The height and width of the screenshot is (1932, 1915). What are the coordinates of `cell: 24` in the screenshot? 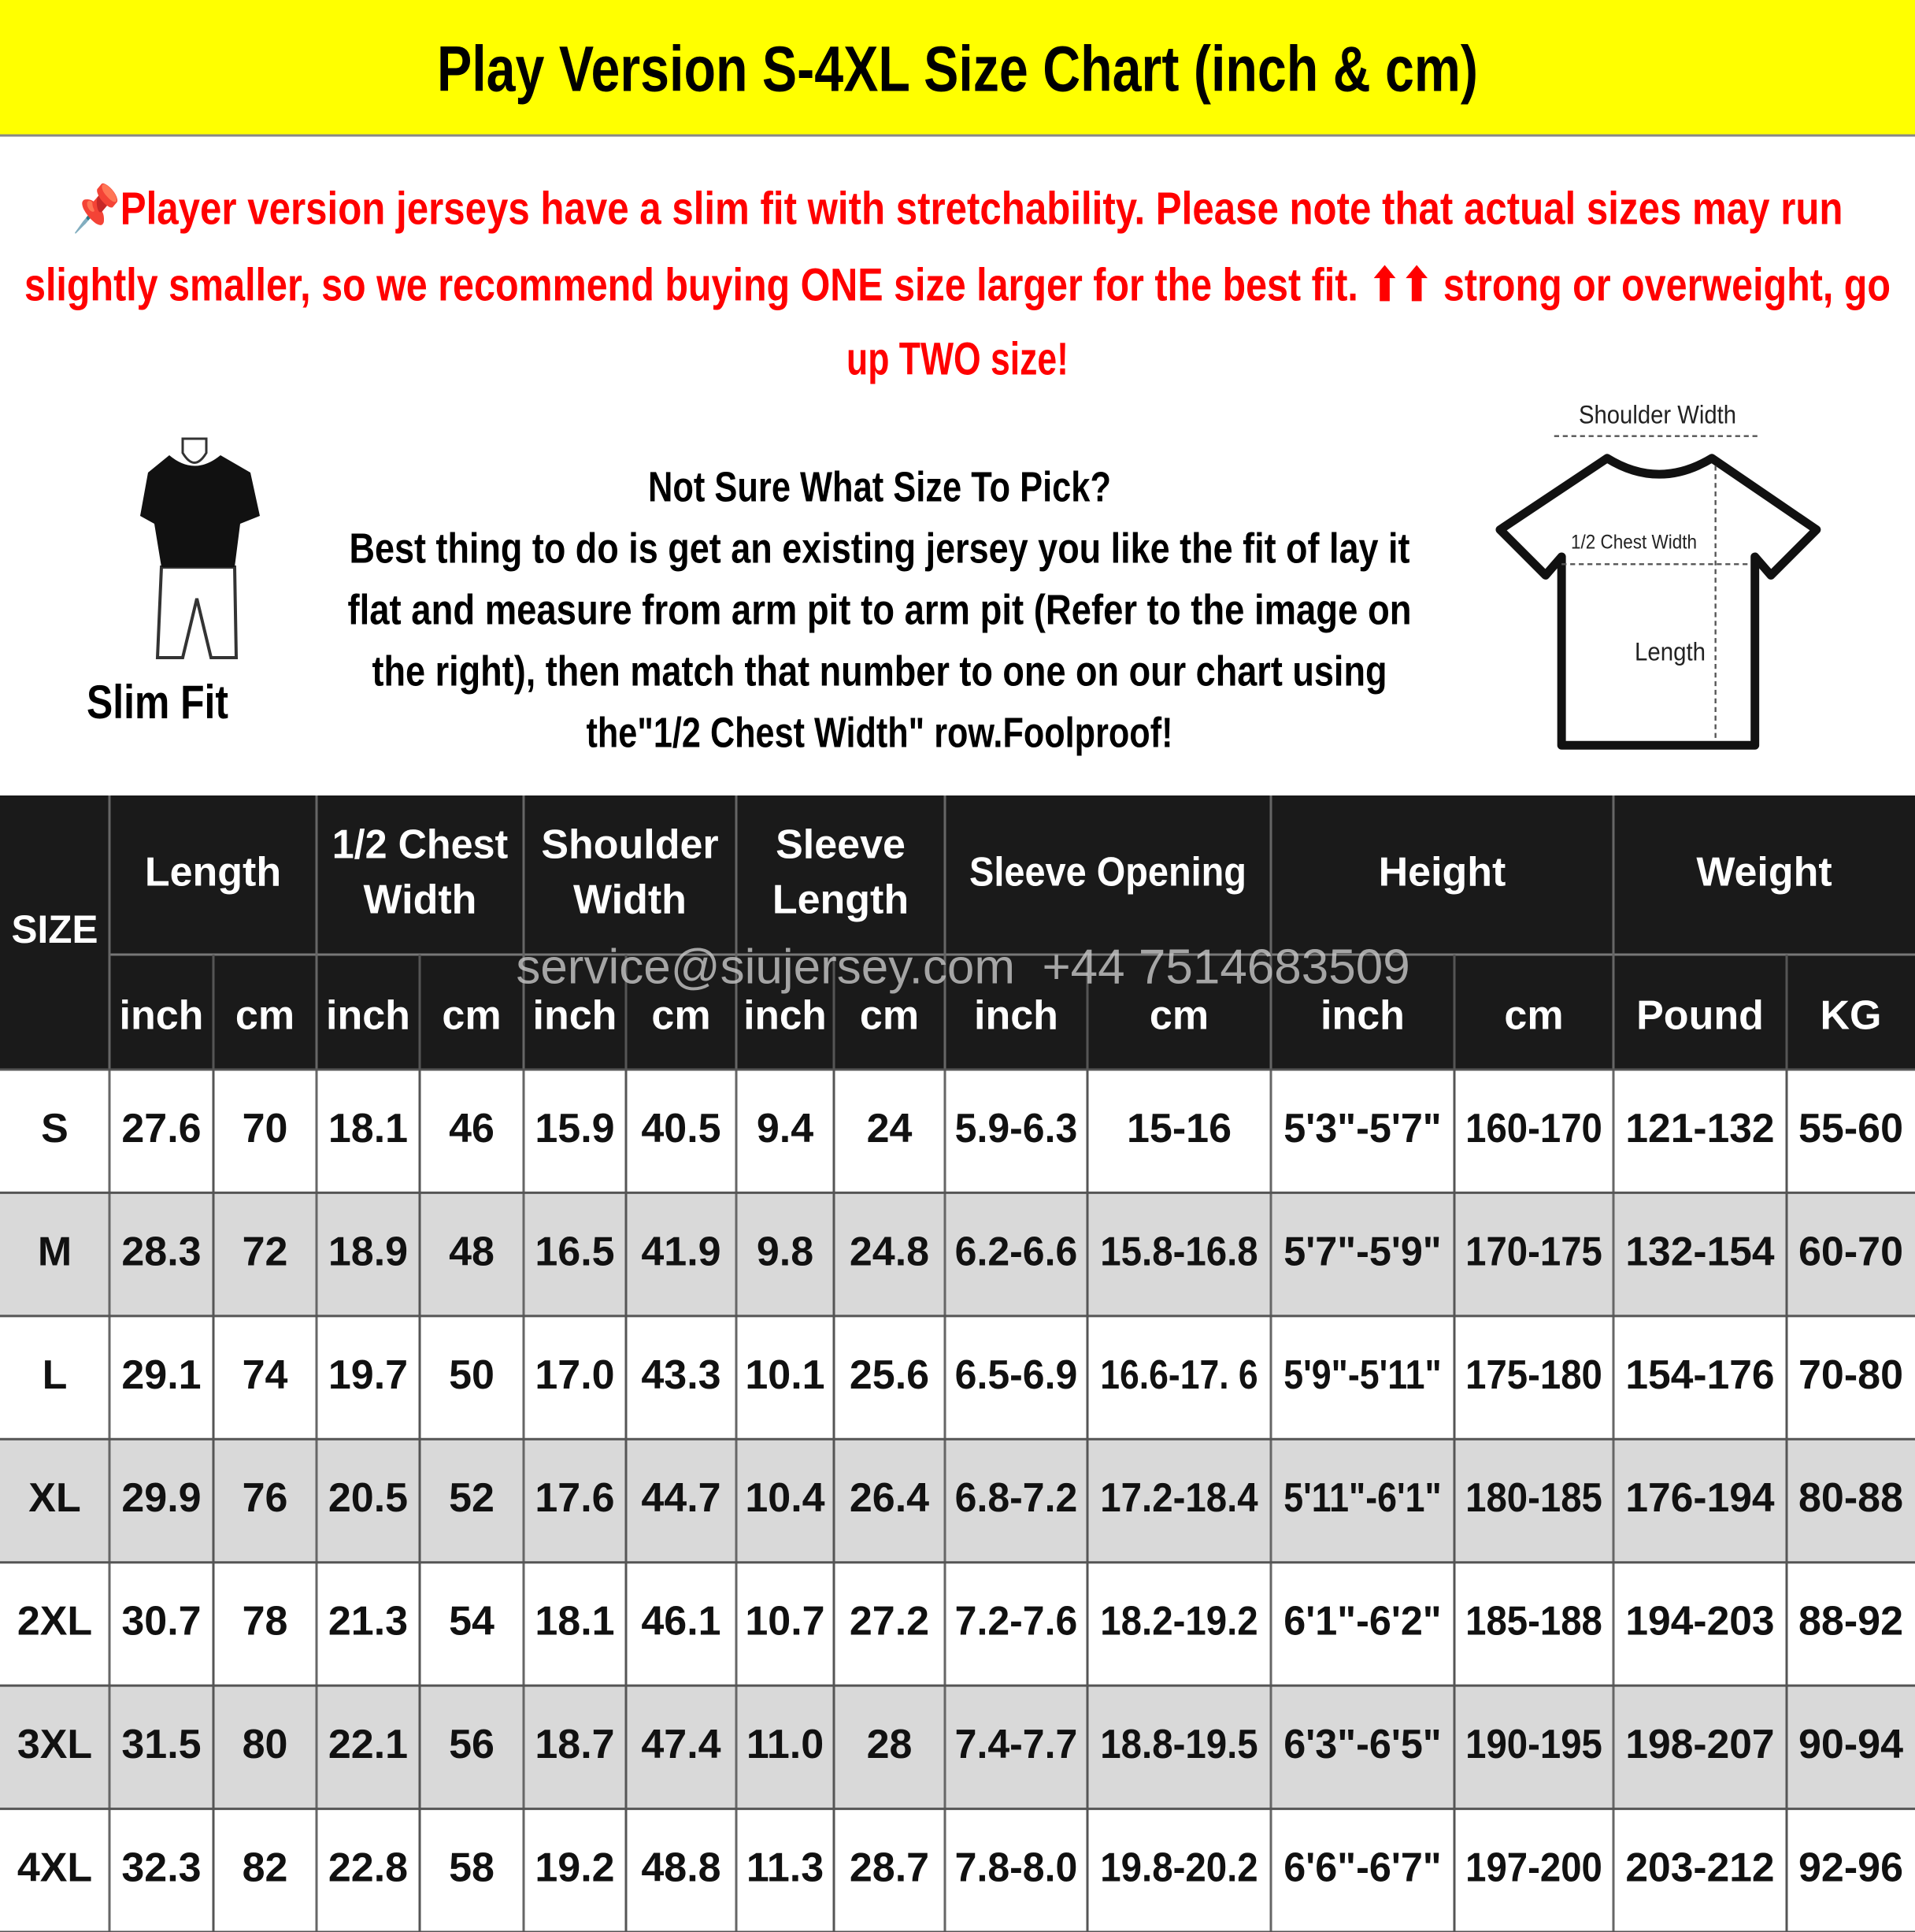 It's located at (890, 1128).